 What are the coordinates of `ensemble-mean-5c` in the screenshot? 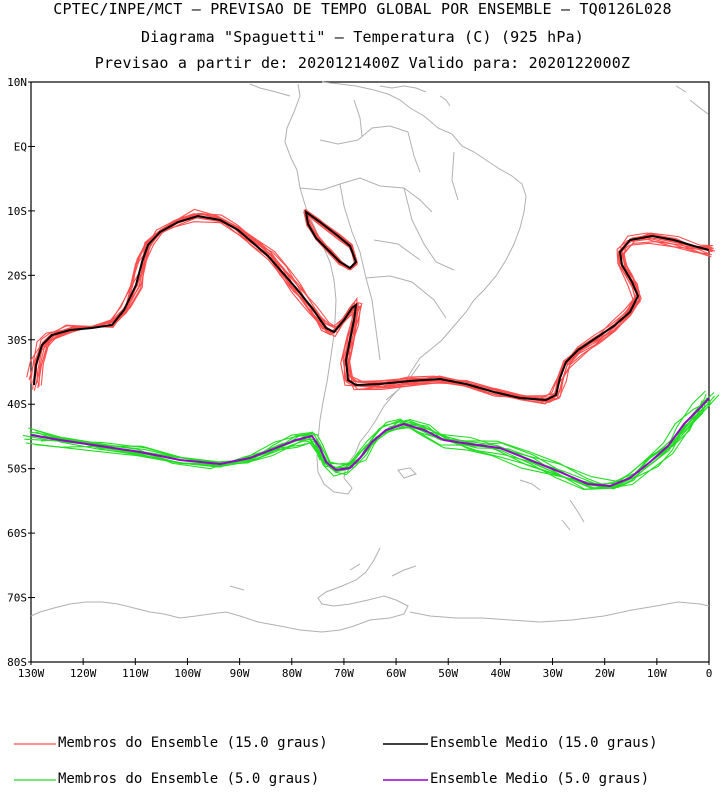 It's located at (370, 442).